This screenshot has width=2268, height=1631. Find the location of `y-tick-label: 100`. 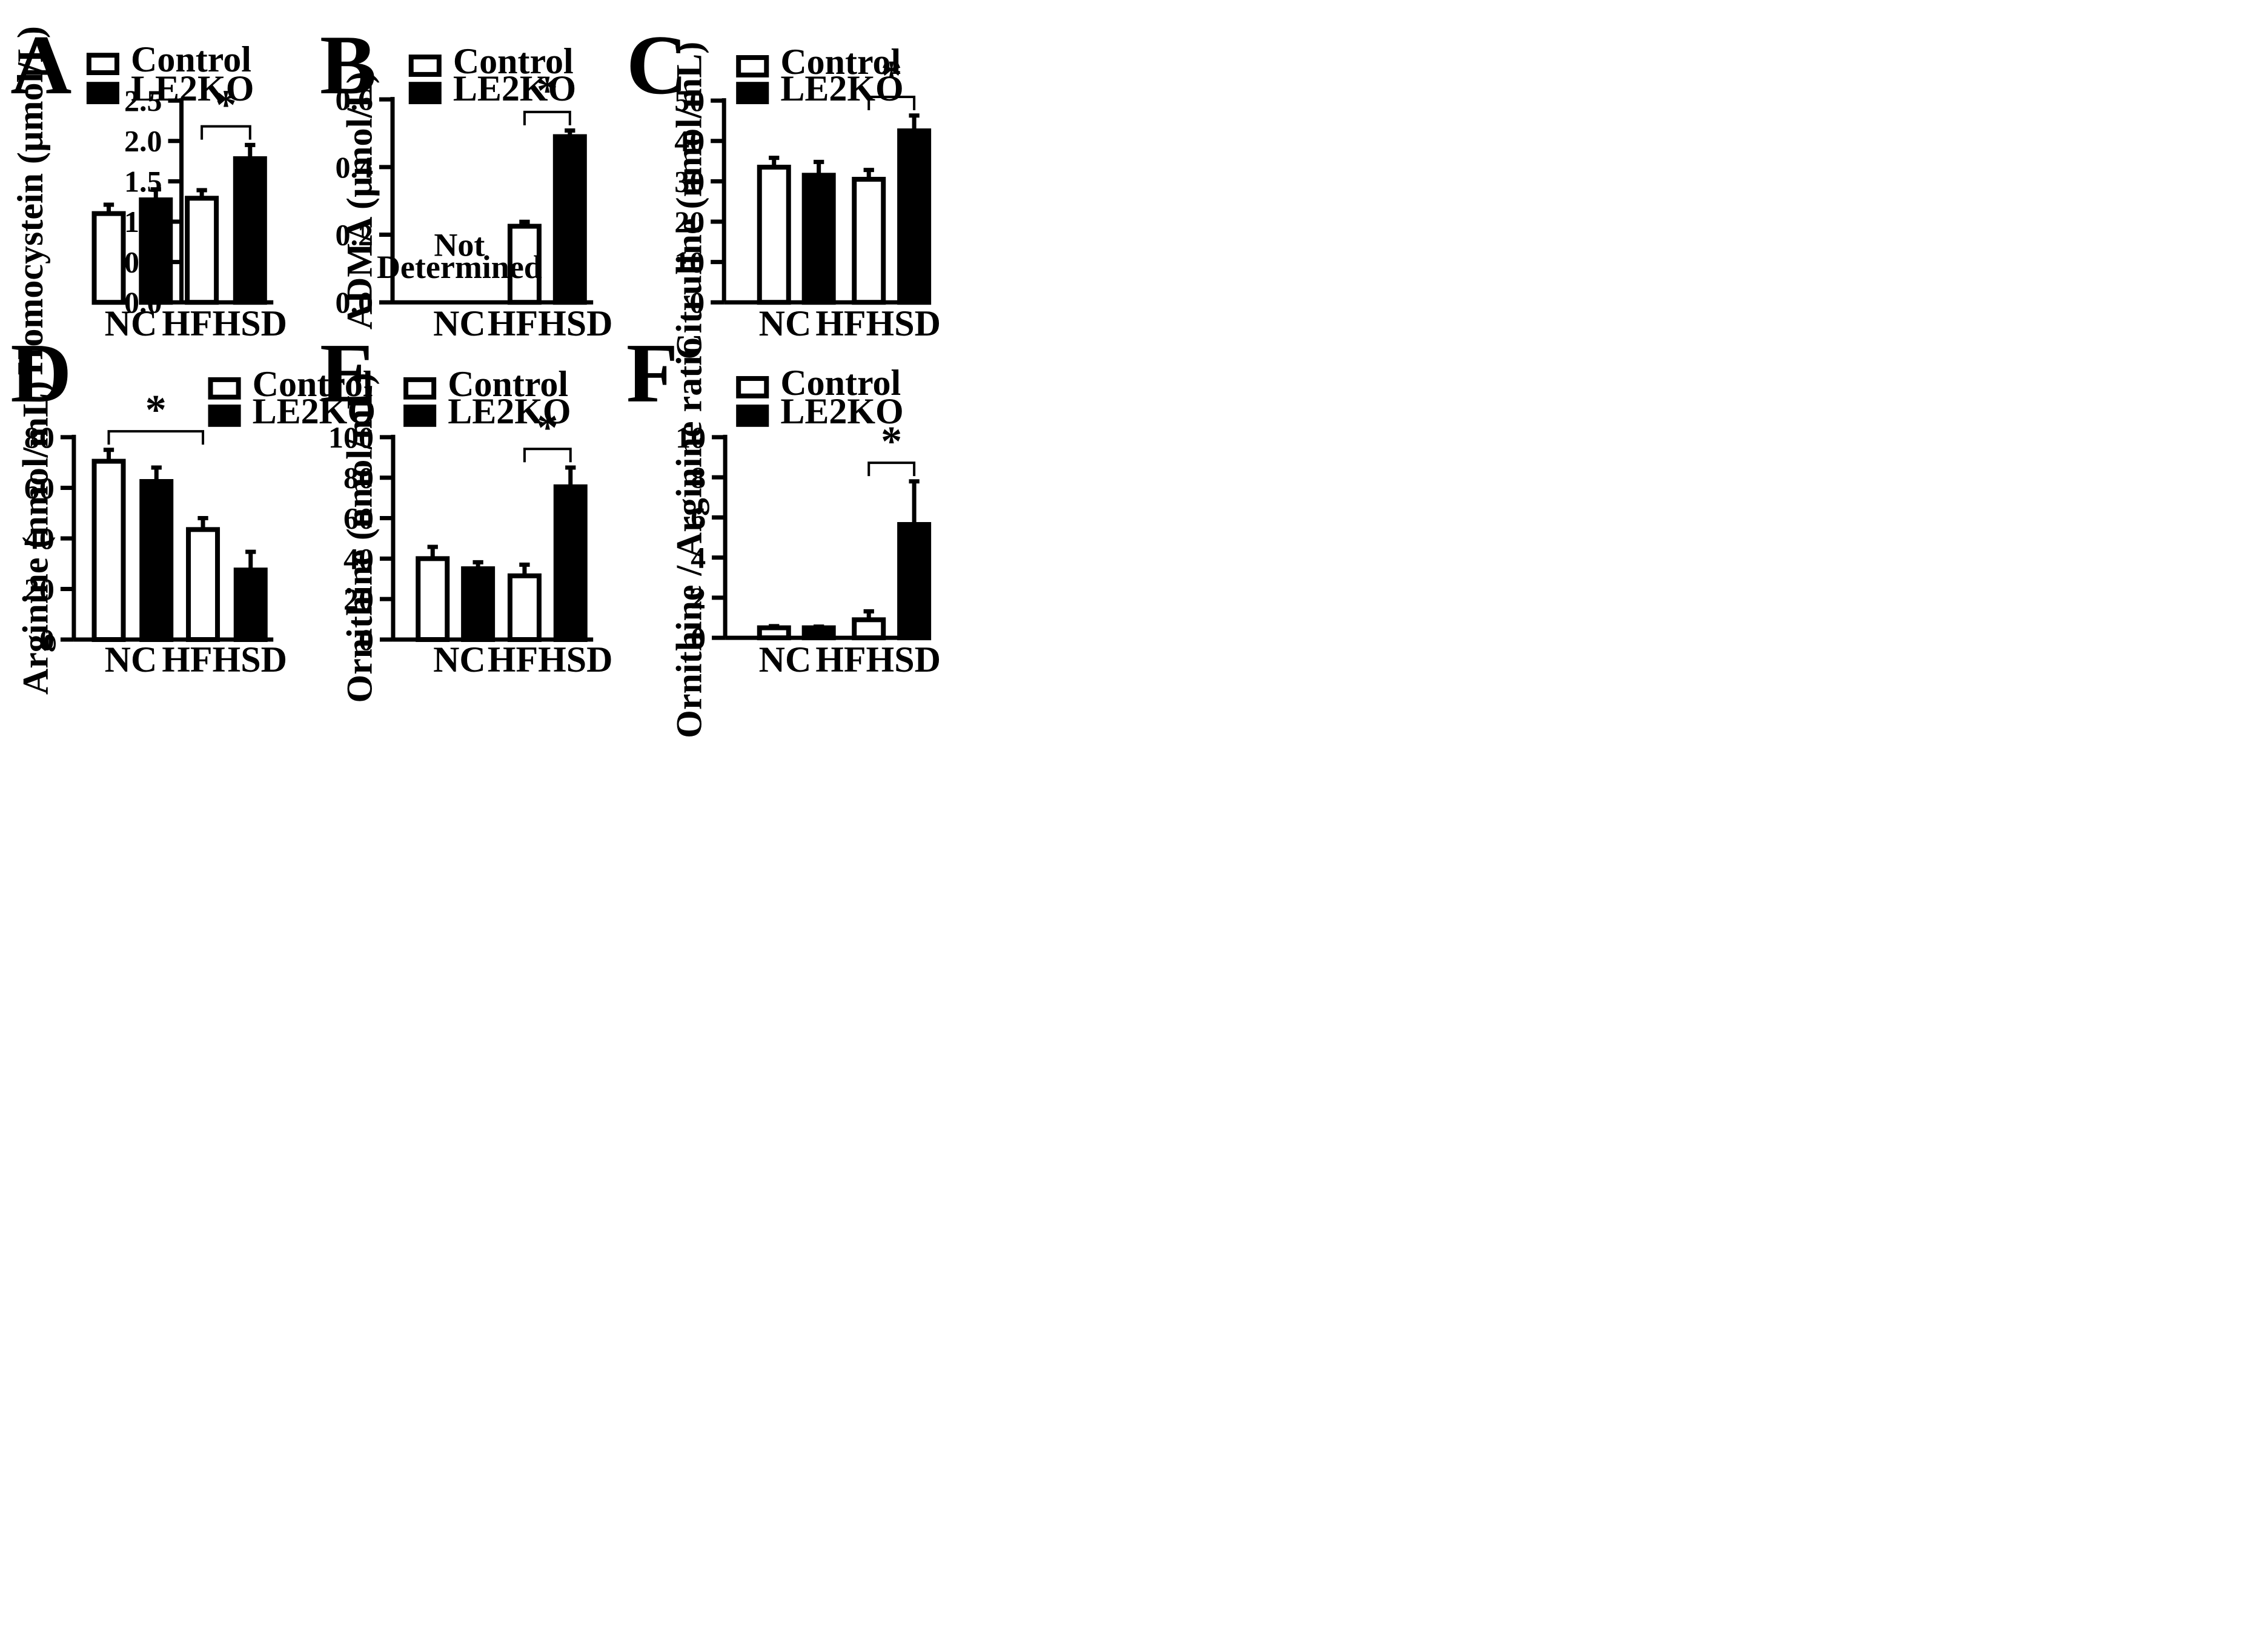

y-tick-label: 100 is located at coordinates (351, 437).